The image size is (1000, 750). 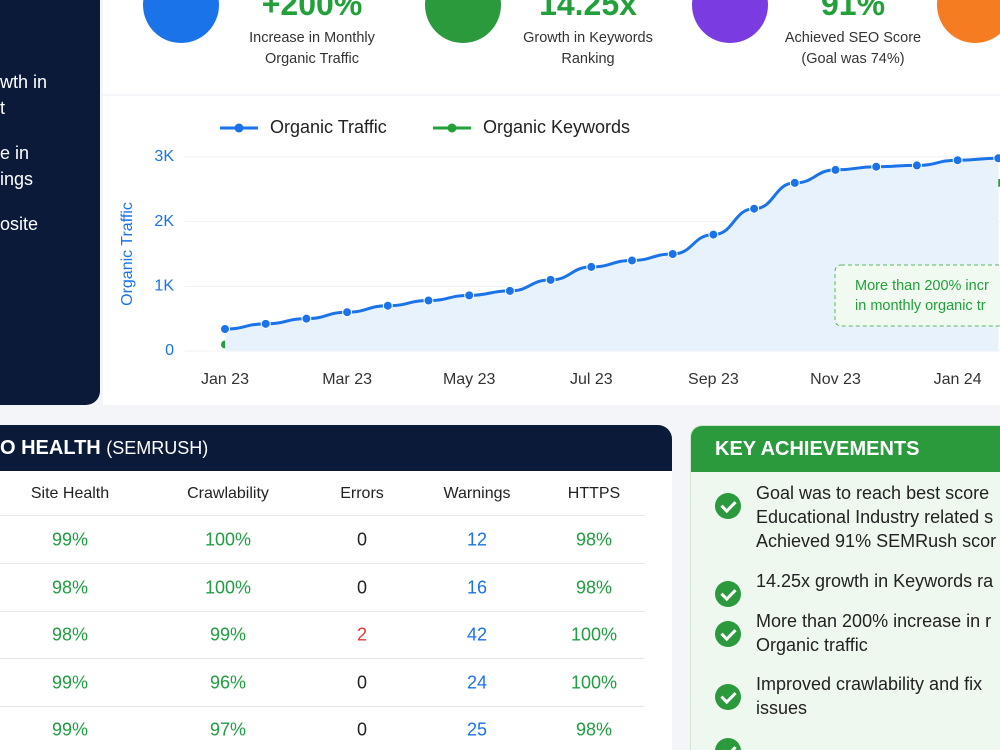 What do you see at coordinates (853, 38) in the screenshot?
I see `kpi-caption: Achieved SEO Score` at bounding box center [853, 38].